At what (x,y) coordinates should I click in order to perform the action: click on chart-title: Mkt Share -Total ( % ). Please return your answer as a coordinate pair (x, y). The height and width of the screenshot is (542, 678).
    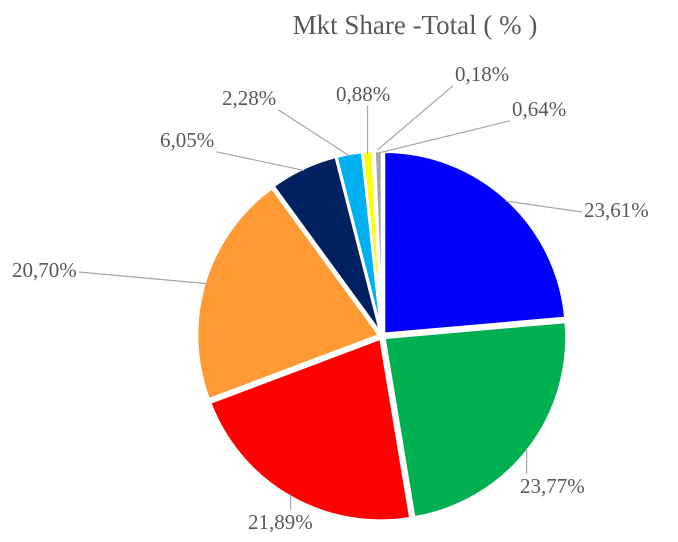
    Looking at the image, I should click on (415, 25).